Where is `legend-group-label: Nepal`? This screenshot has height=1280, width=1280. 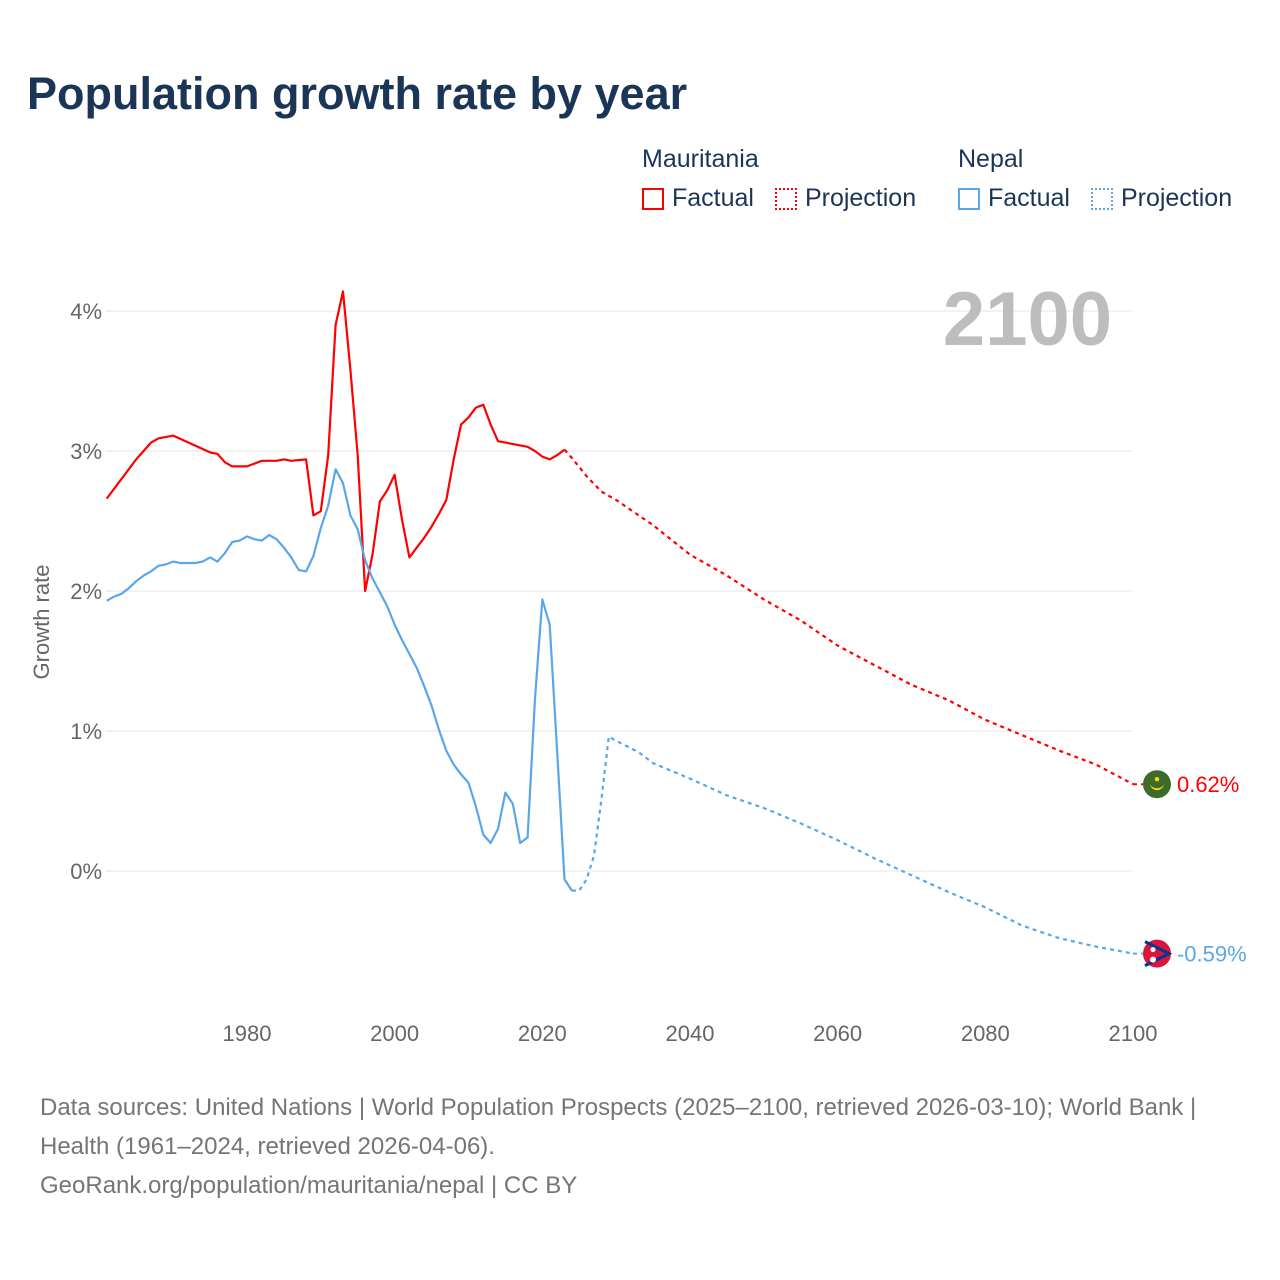
legend-group-label: Nepal is located at coordinates (991, 159).